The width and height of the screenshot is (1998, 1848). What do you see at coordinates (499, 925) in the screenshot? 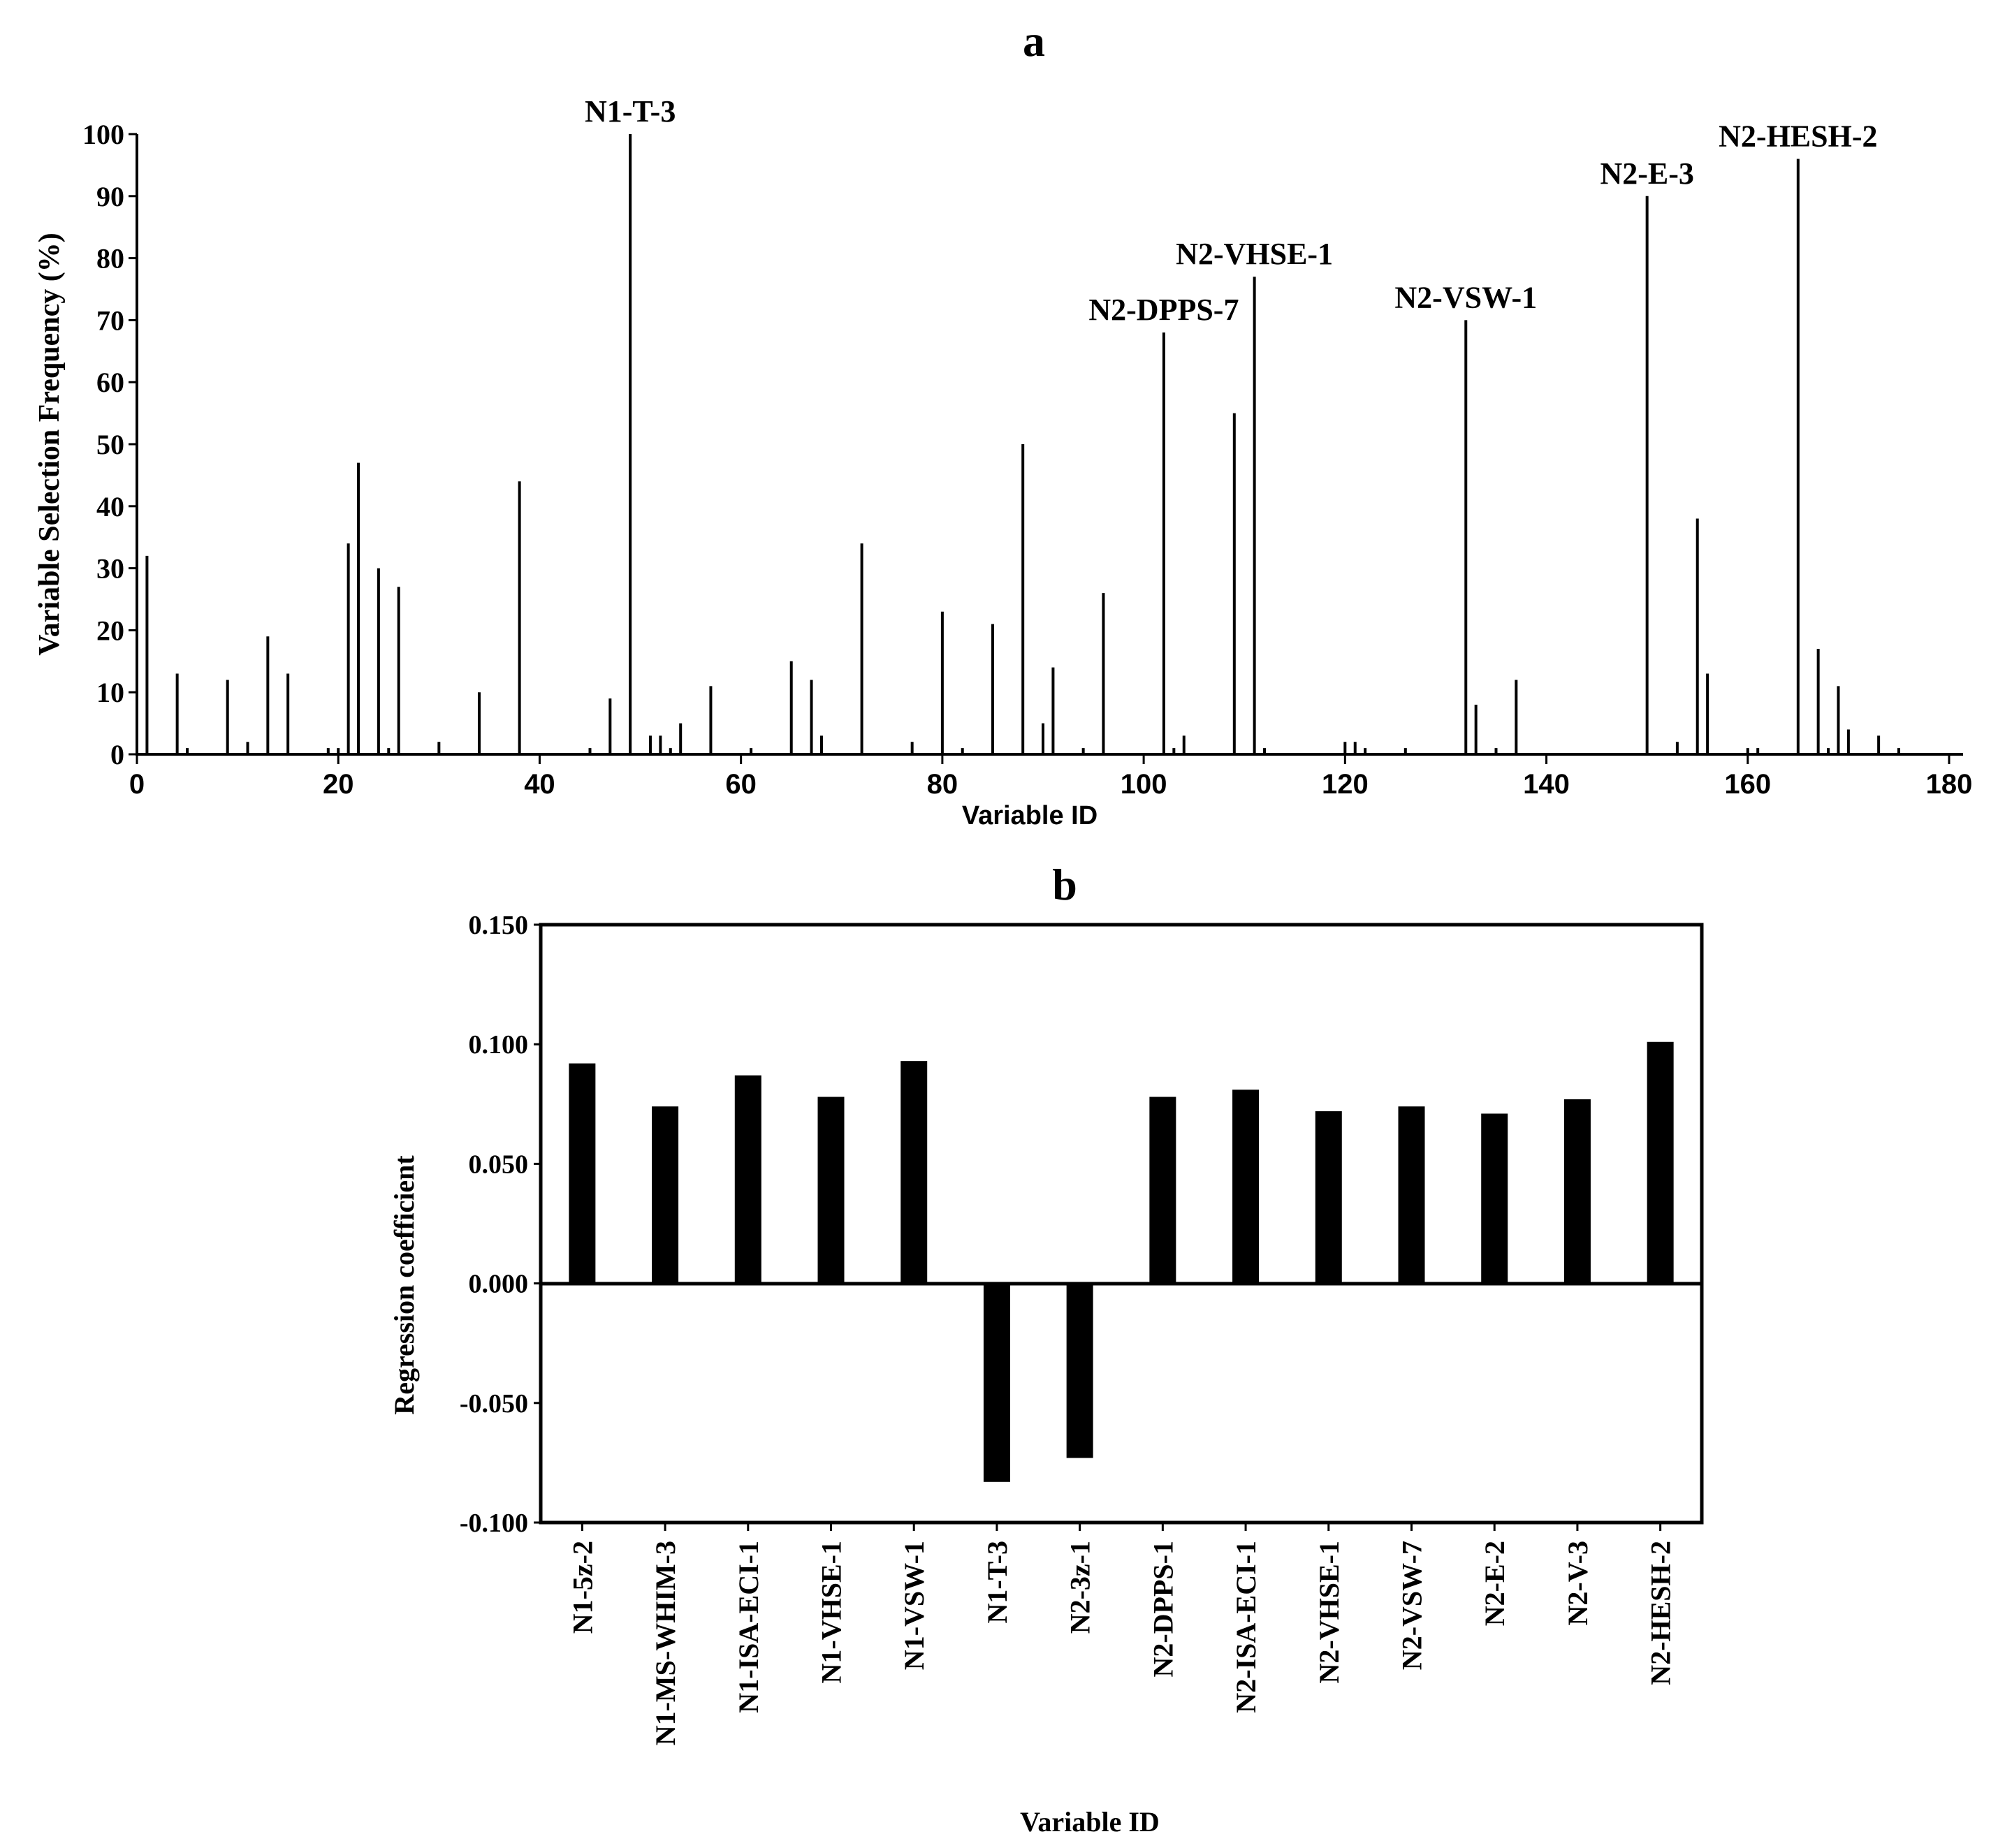
I see `panel-b-y-tick-label-5: 0.150` at bounding box center [499, 925].